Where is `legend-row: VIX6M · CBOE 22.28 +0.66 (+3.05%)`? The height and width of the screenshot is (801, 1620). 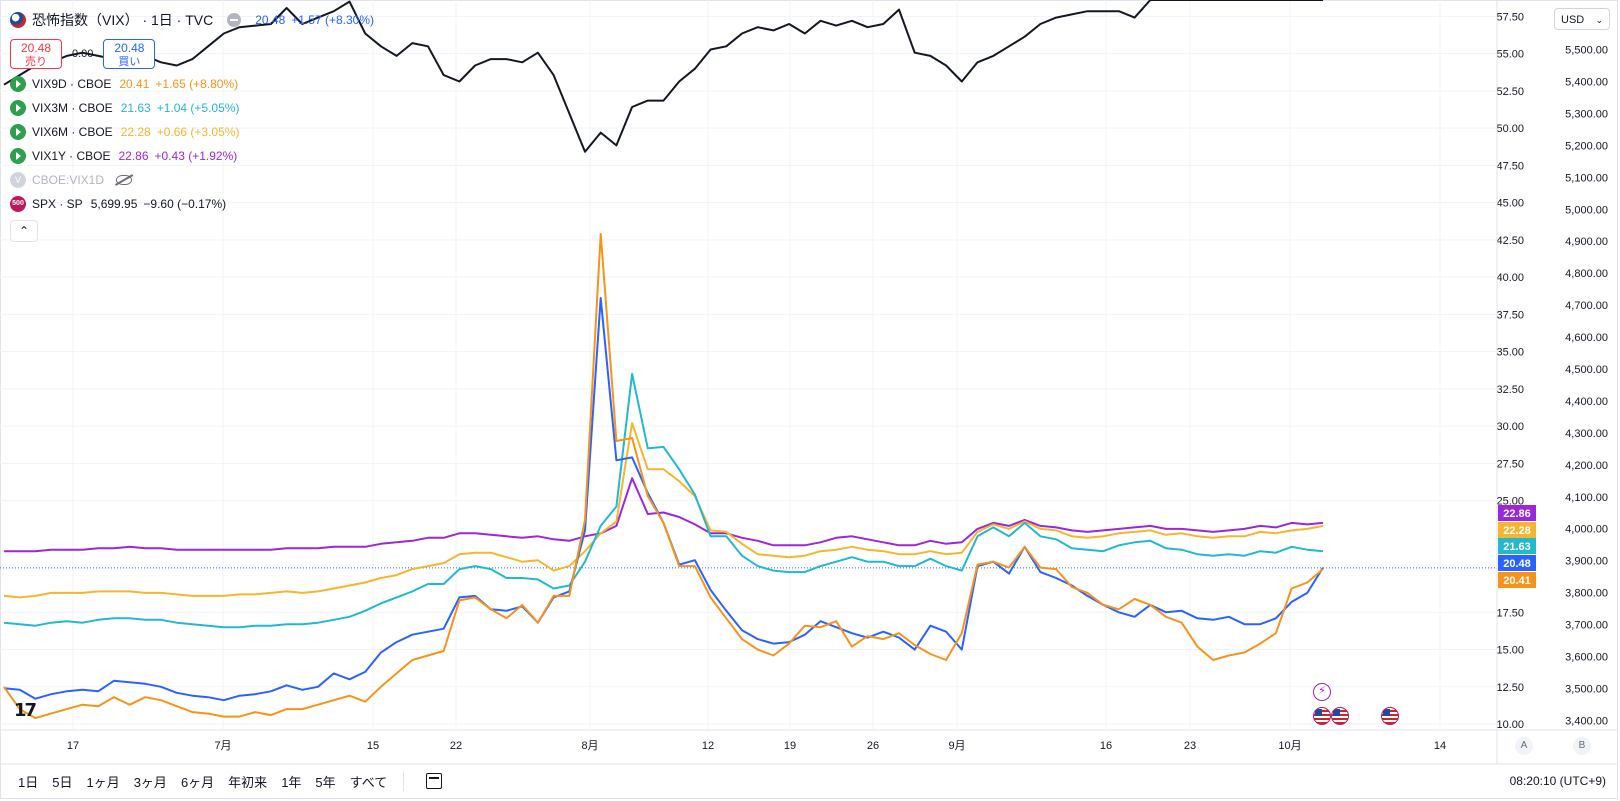
legend-row: VIX6M · CBOE 22.28 +0.66 (+3.05%) is located at coordinates (192, 132).